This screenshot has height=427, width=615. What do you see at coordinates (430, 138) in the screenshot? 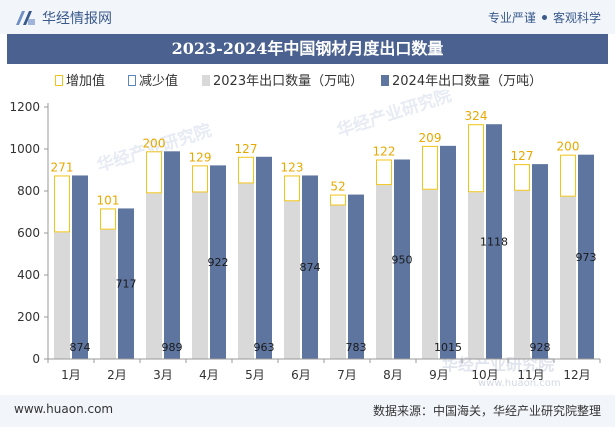
I see `increase-value-label: 209` at bounding box center [430, 138].